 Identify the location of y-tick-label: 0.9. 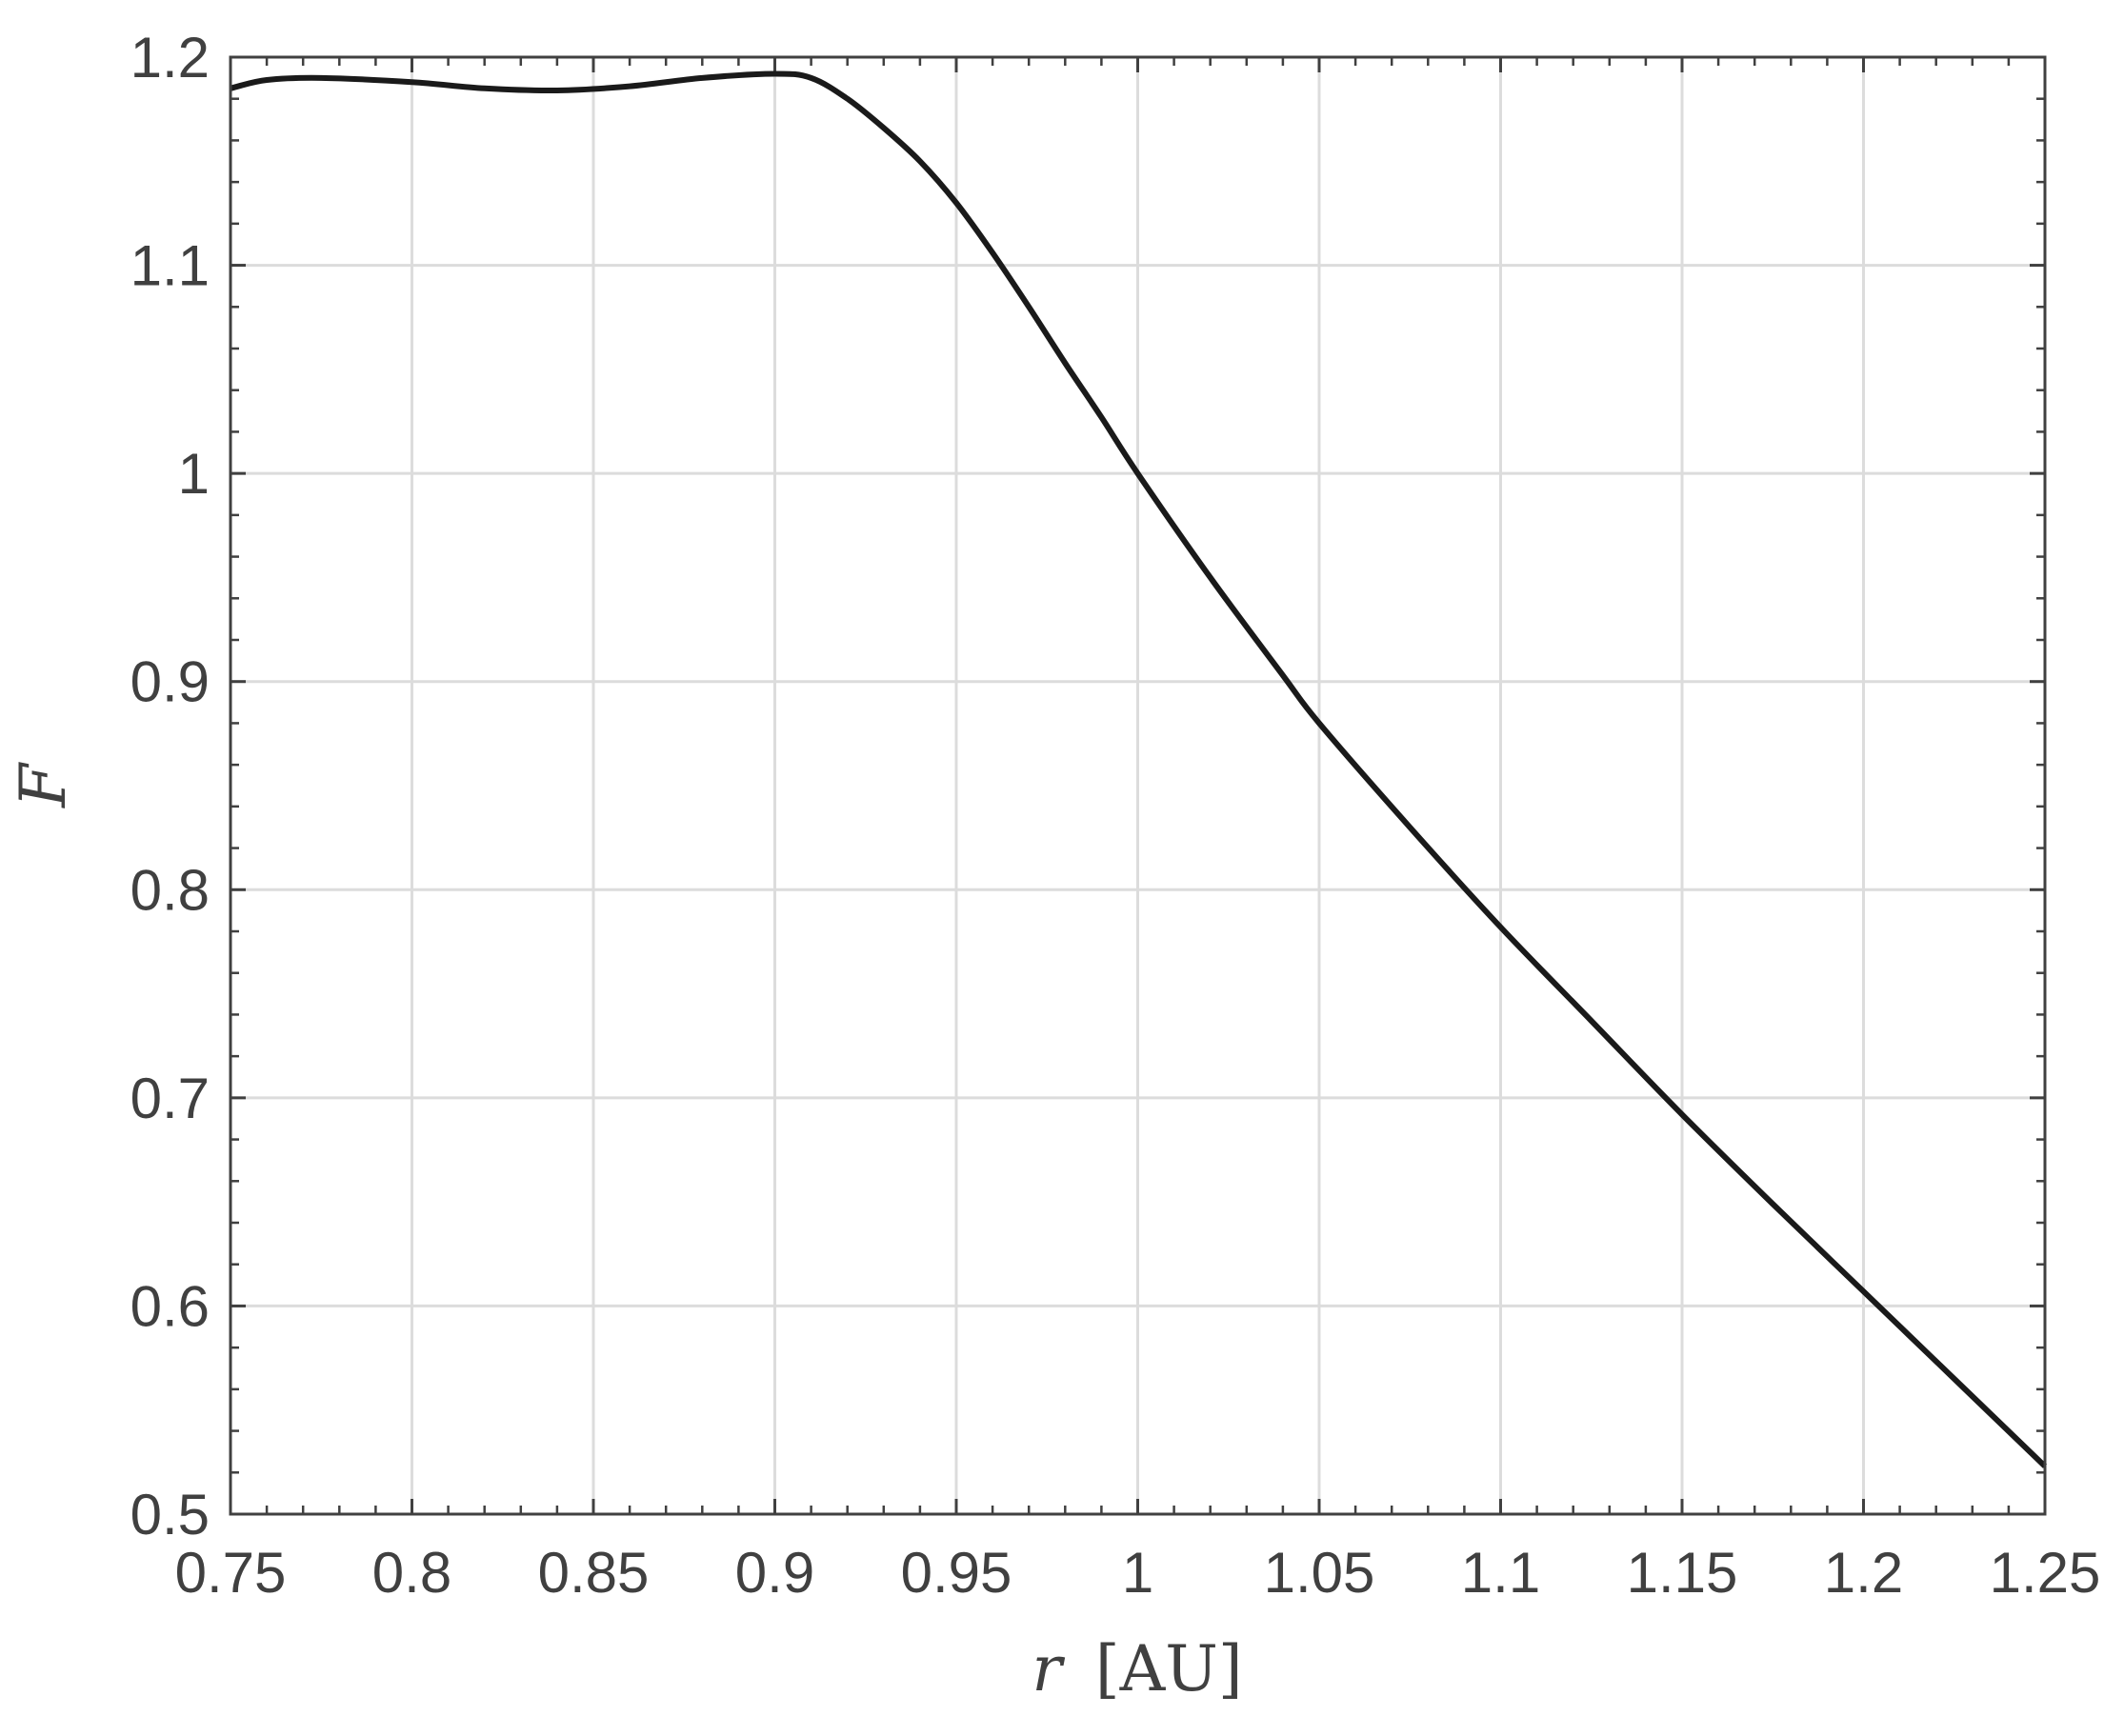
(170, 682).